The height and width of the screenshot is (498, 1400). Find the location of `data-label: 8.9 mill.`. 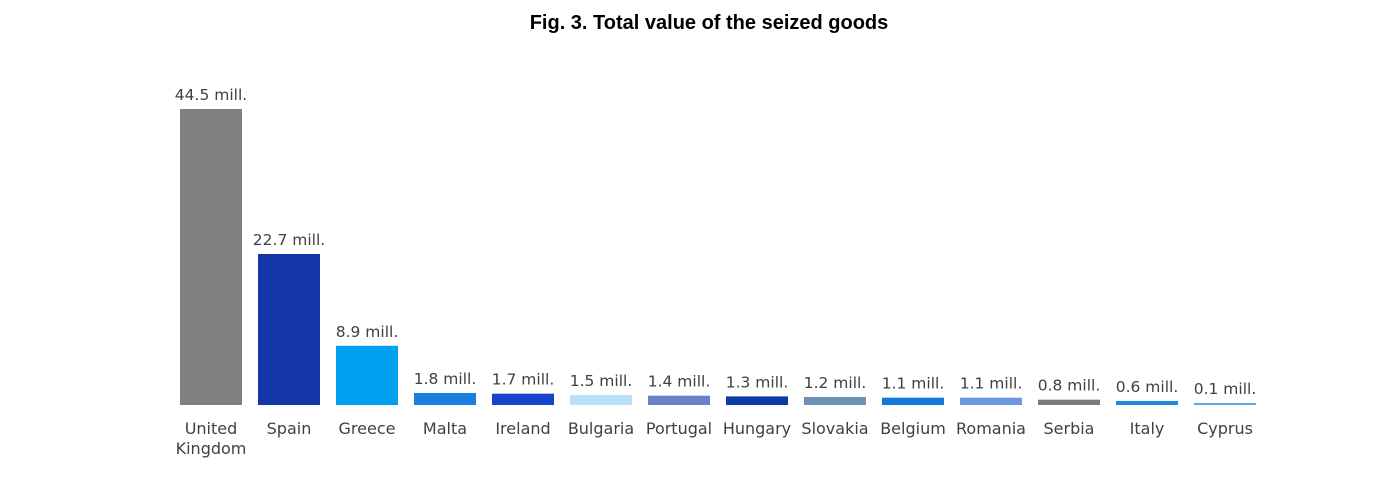

data-label: 8.9 mill. is located at coordinates (367, 332).